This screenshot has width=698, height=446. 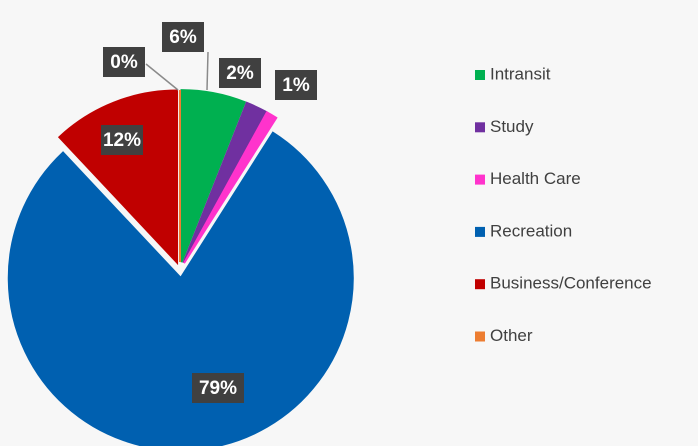 I want to click on data-label: 2%, so click(x=240, y=73).